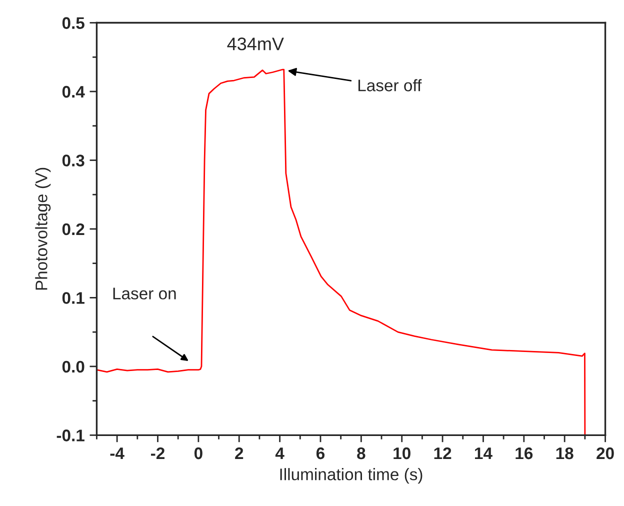 This screenshot has height=506, width=624. Describe the element at coordinates (73, 366) in the screenshot. I see `y-tick-label: 0.0` at that location.